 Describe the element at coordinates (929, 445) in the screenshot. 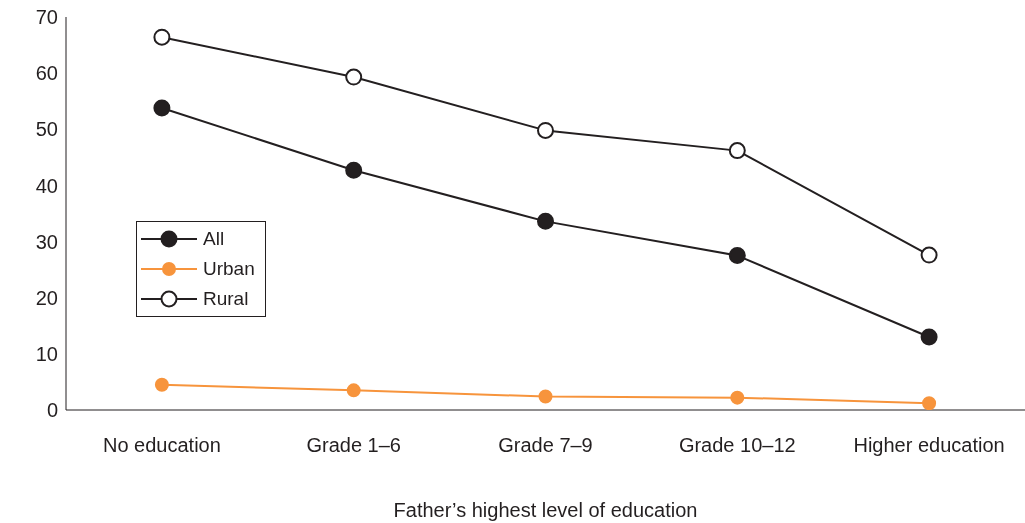

I see `x-tick-label: Higher education` at that location.